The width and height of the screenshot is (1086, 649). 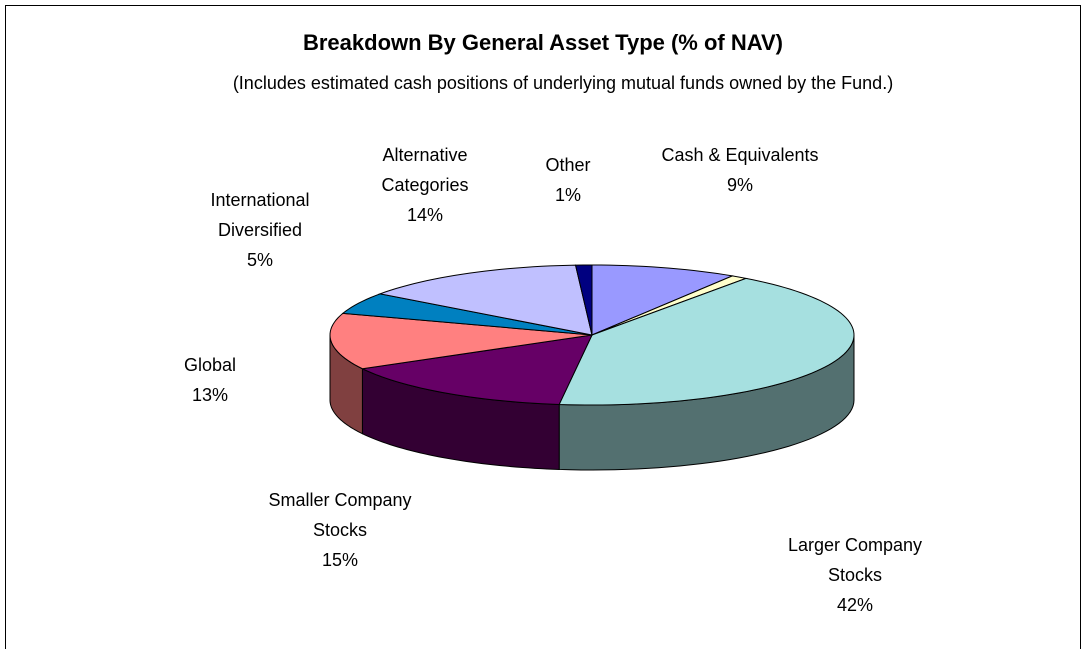 I want to click on slice-value: 5%, so click(x=259, y=260).